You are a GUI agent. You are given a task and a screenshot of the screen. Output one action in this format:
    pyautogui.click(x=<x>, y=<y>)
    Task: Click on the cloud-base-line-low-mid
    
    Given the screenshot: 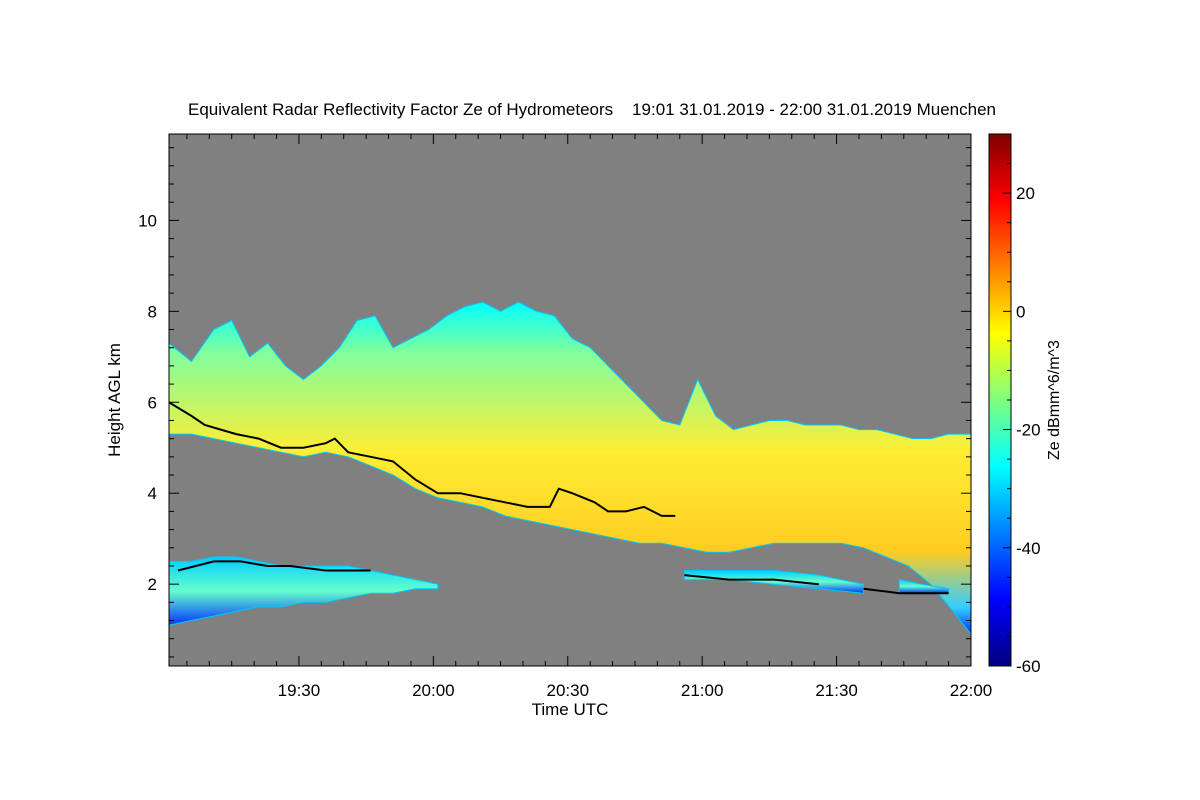 What is the action you would take?
    pyautogui.click(x=751, y=580)
    